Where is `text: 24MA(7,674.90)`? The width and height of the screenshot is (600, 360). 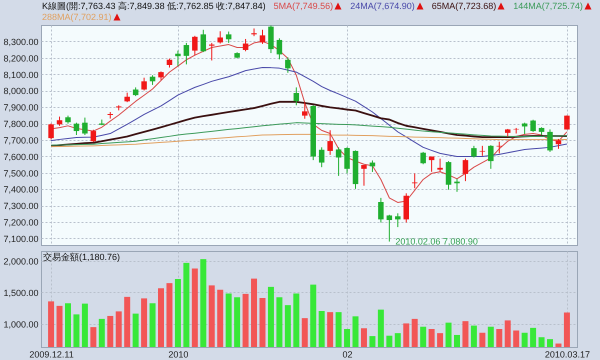
text: 24MA(7,674.90) is located at coordinates (383, 6).